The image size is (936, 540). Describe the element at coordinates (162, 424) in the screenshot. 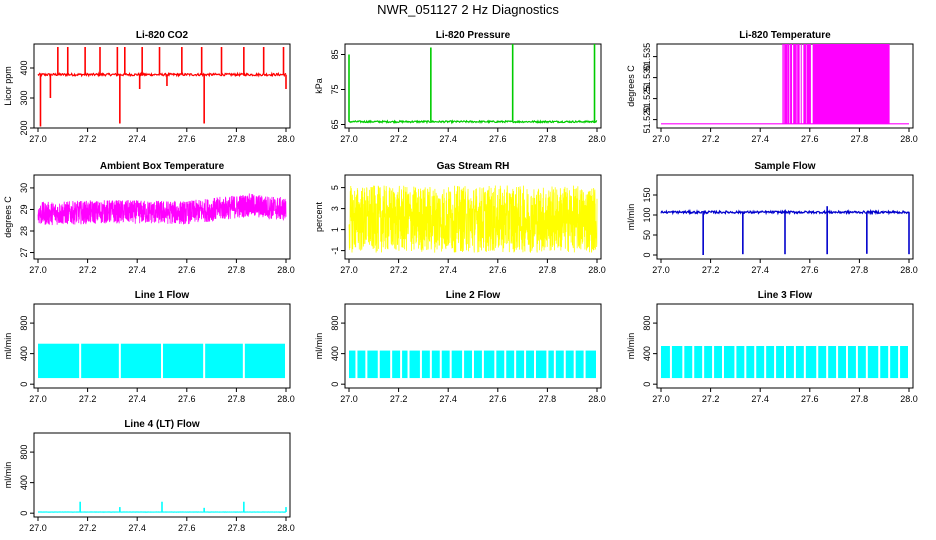

I see `panel-title: Line 4 (LT) Flow` at that location.